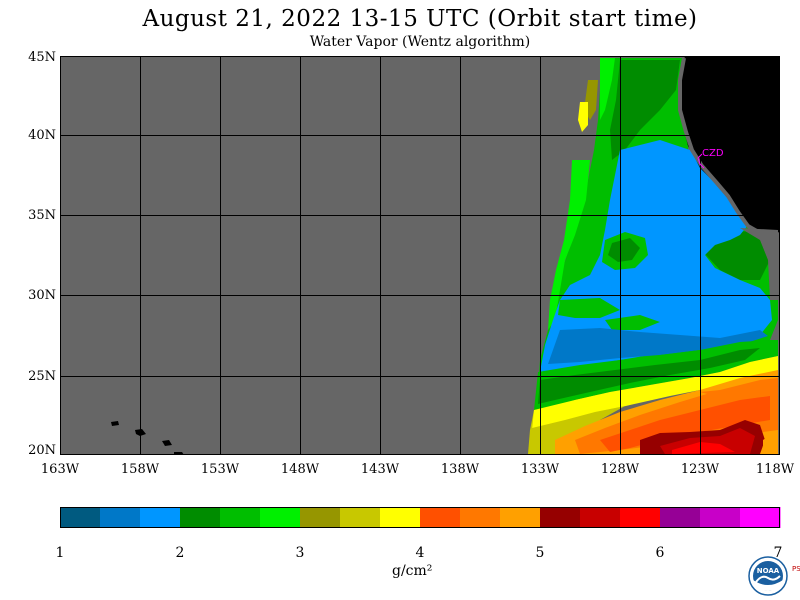  I want to click on lon-label-123w: 123W, so click(700, 469).